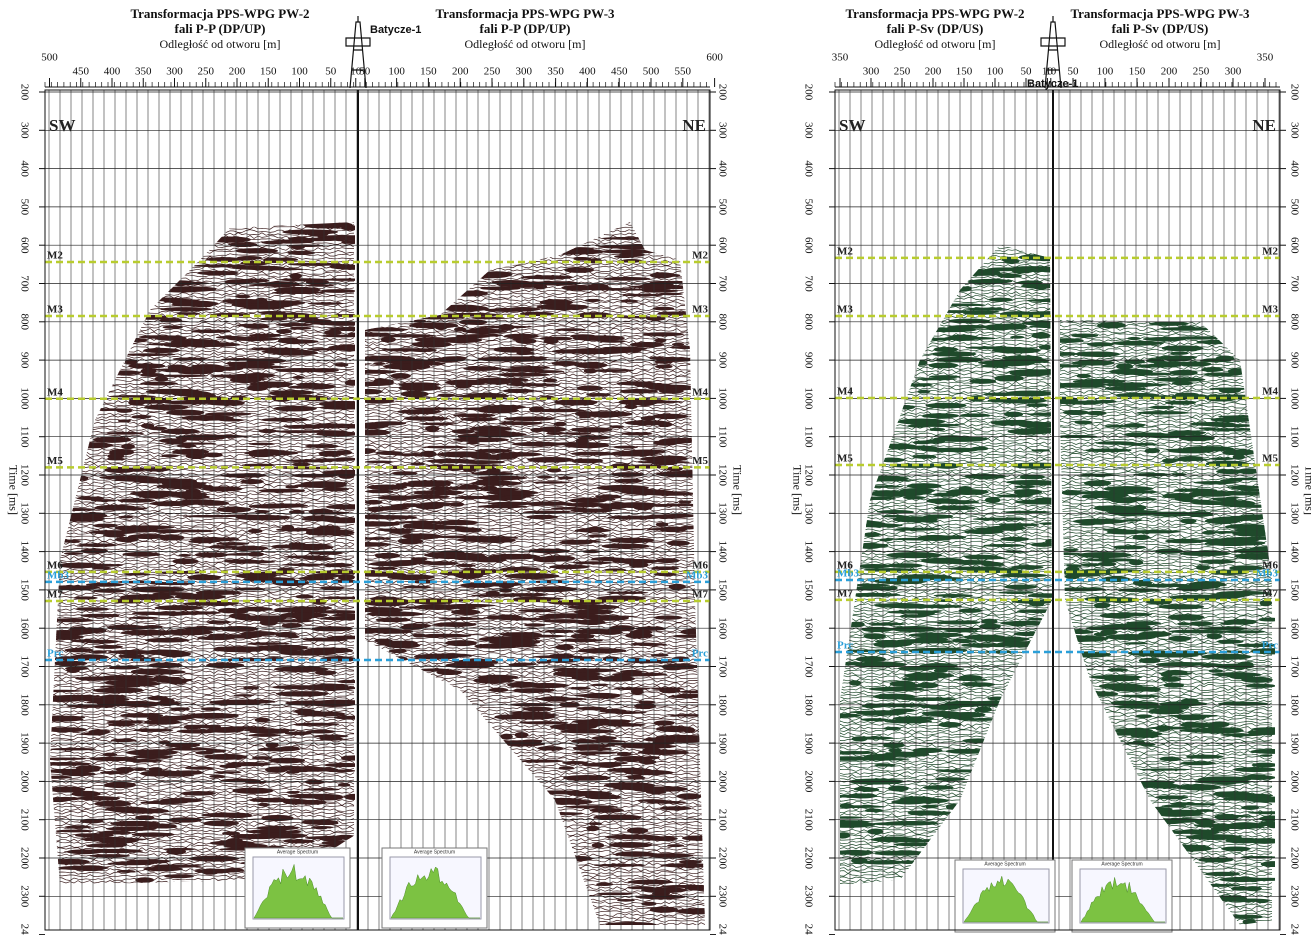 The image size is (1311, 940). I want to click on time-tick-label: 1500, so click(808, 590).